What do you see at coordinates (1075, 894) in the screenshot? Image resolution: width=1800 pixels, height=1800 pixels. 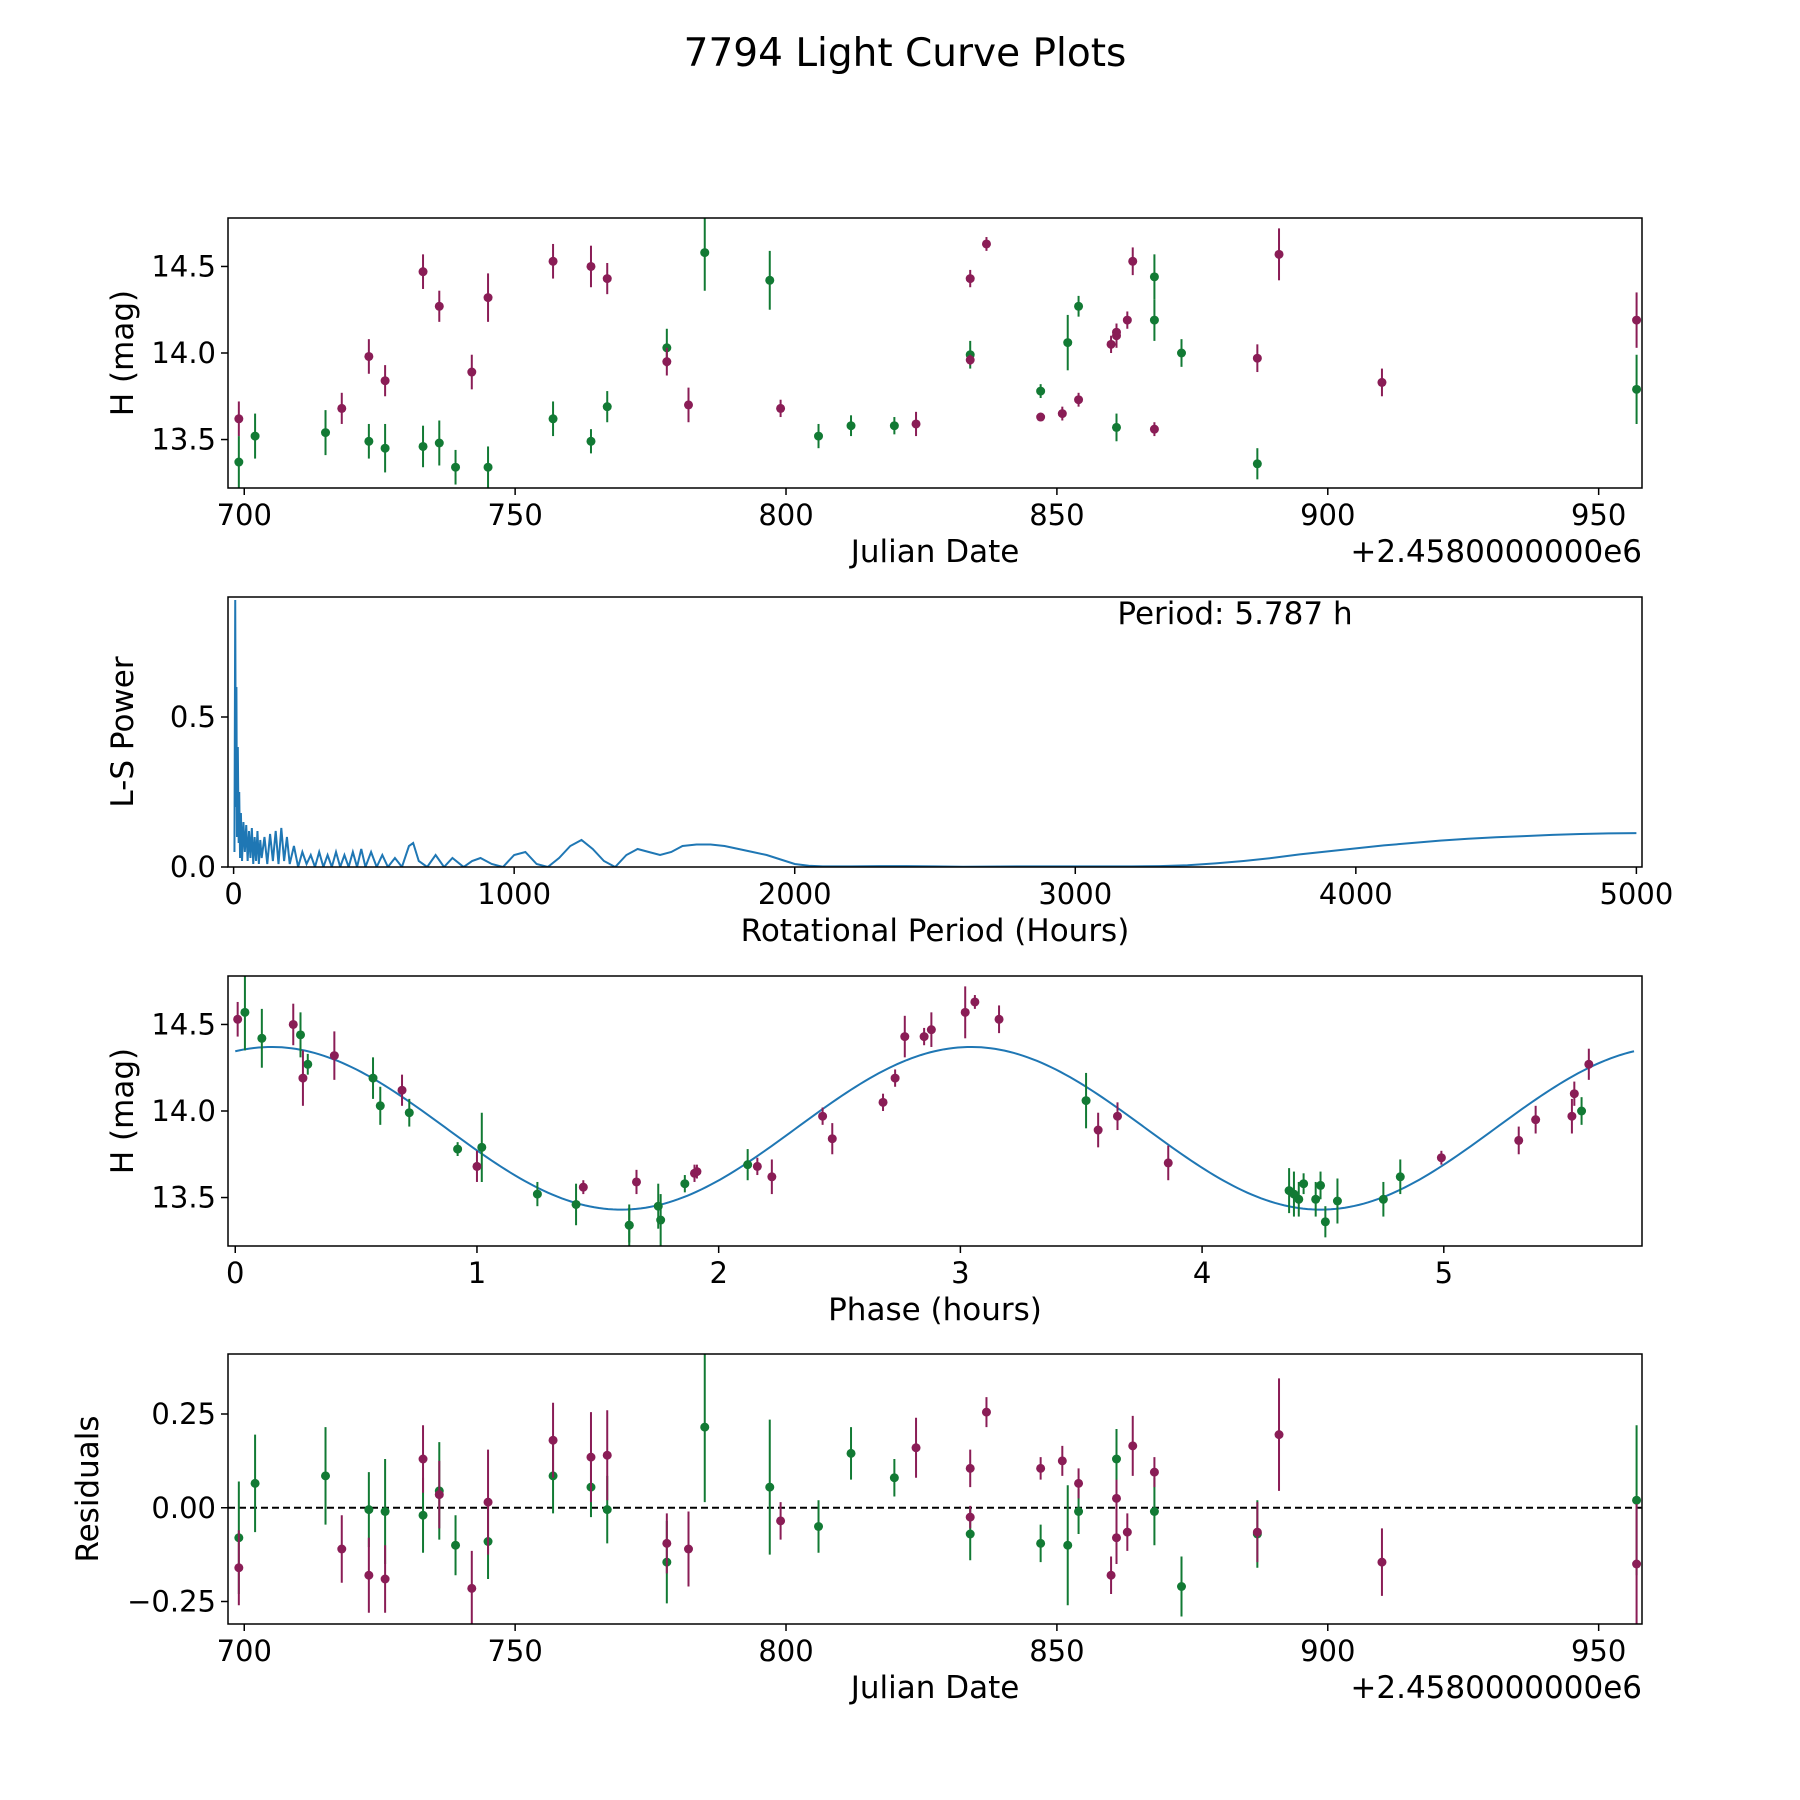 I see `x-tick-label: 3000` at bounding box center [1075, 894].